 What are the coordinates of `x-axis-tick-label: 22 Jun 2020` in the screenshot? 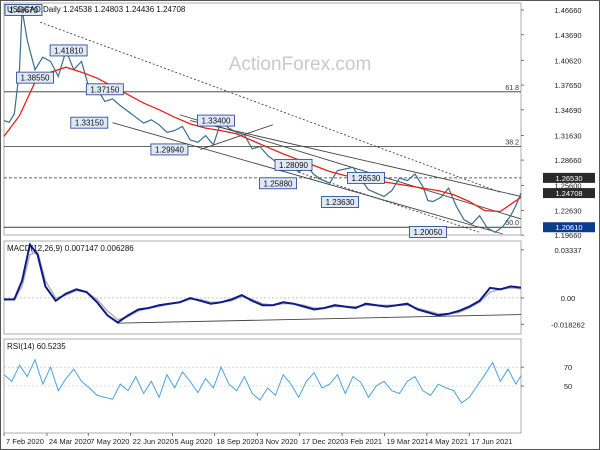 It's located at (153, 441).